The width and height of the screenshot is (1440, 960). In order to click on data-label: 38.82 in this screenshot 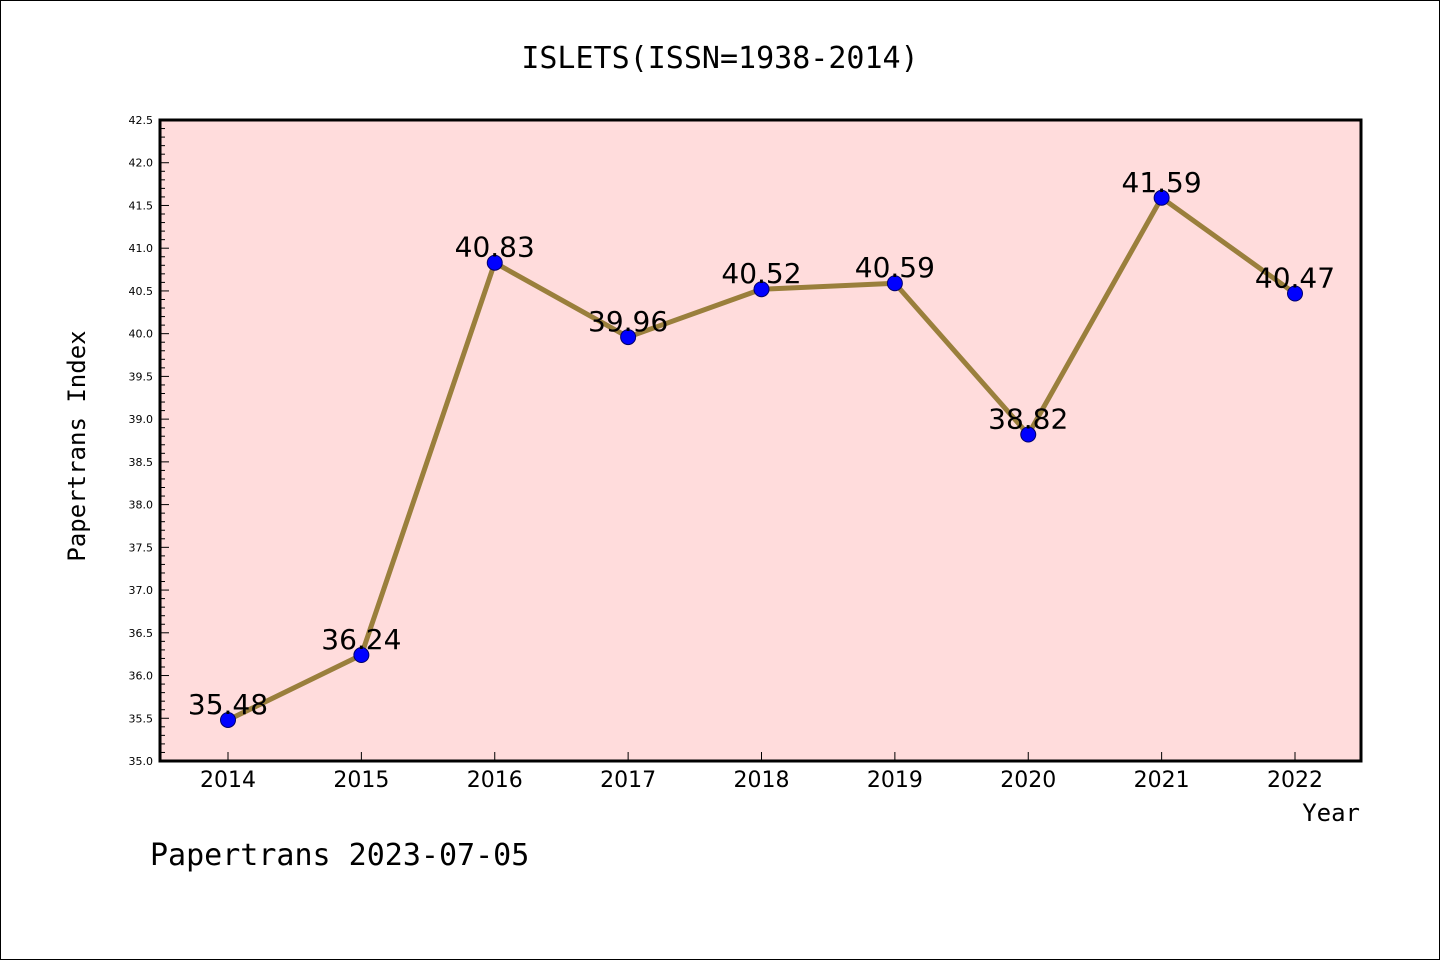, I will do `click(1028, 419)`.